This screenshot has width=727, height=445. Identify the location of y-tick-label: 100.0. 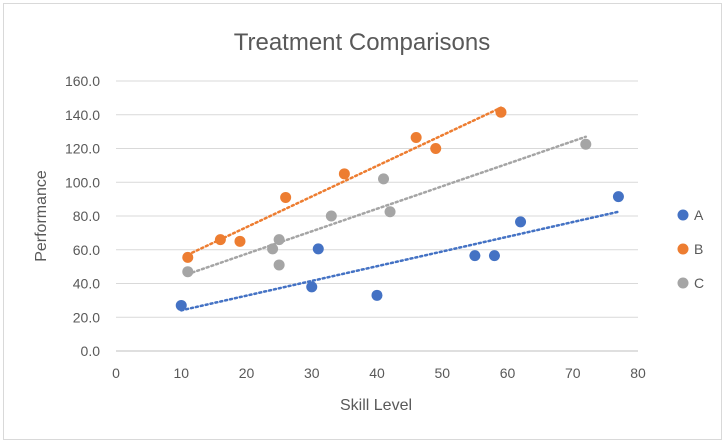
(82, 182).